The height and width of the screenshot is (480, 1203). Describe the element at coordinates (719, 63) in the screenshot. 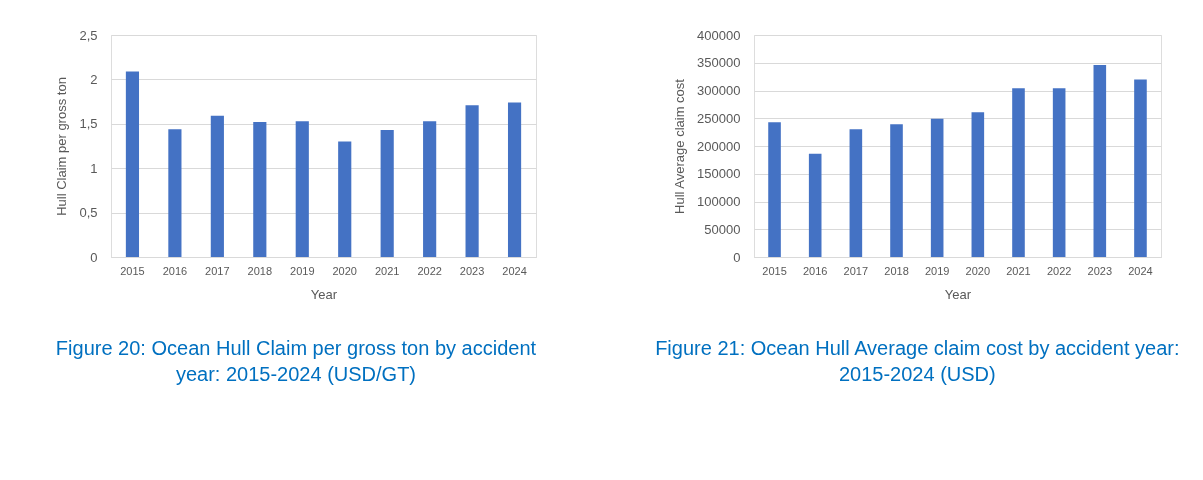

I see `y-tick-label: 350000` at that location.